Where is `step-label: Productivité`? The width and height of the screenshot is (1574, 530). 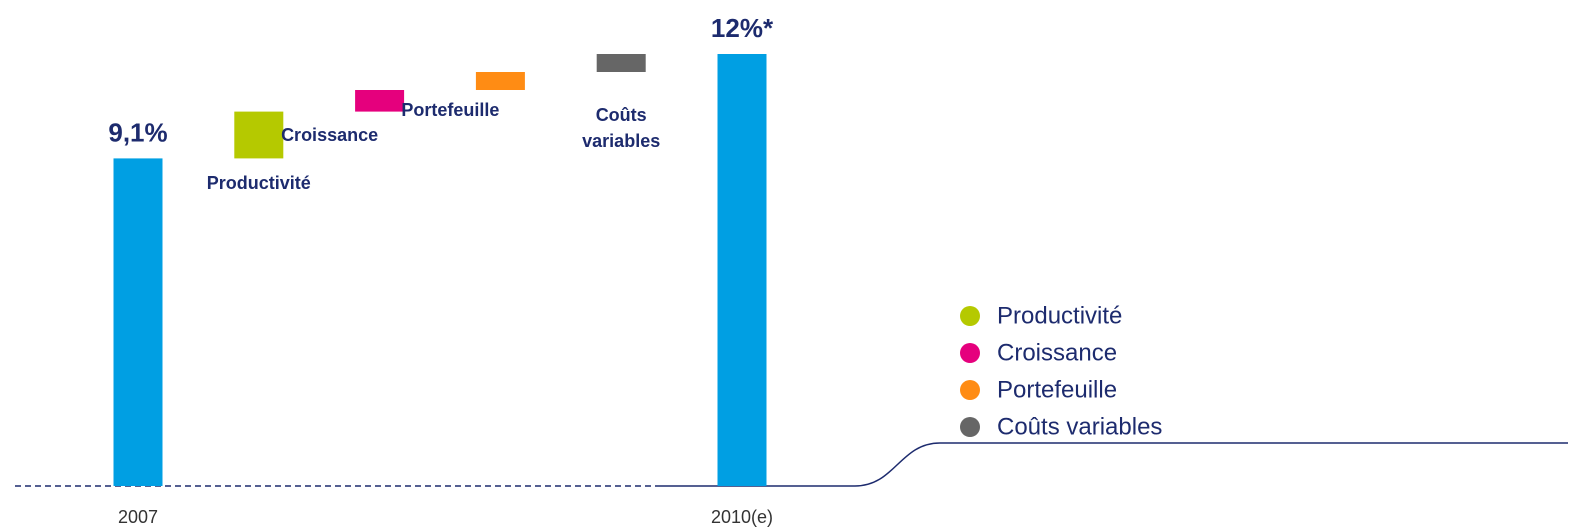 step-label: Productivité is located at coordinates (258, 183).